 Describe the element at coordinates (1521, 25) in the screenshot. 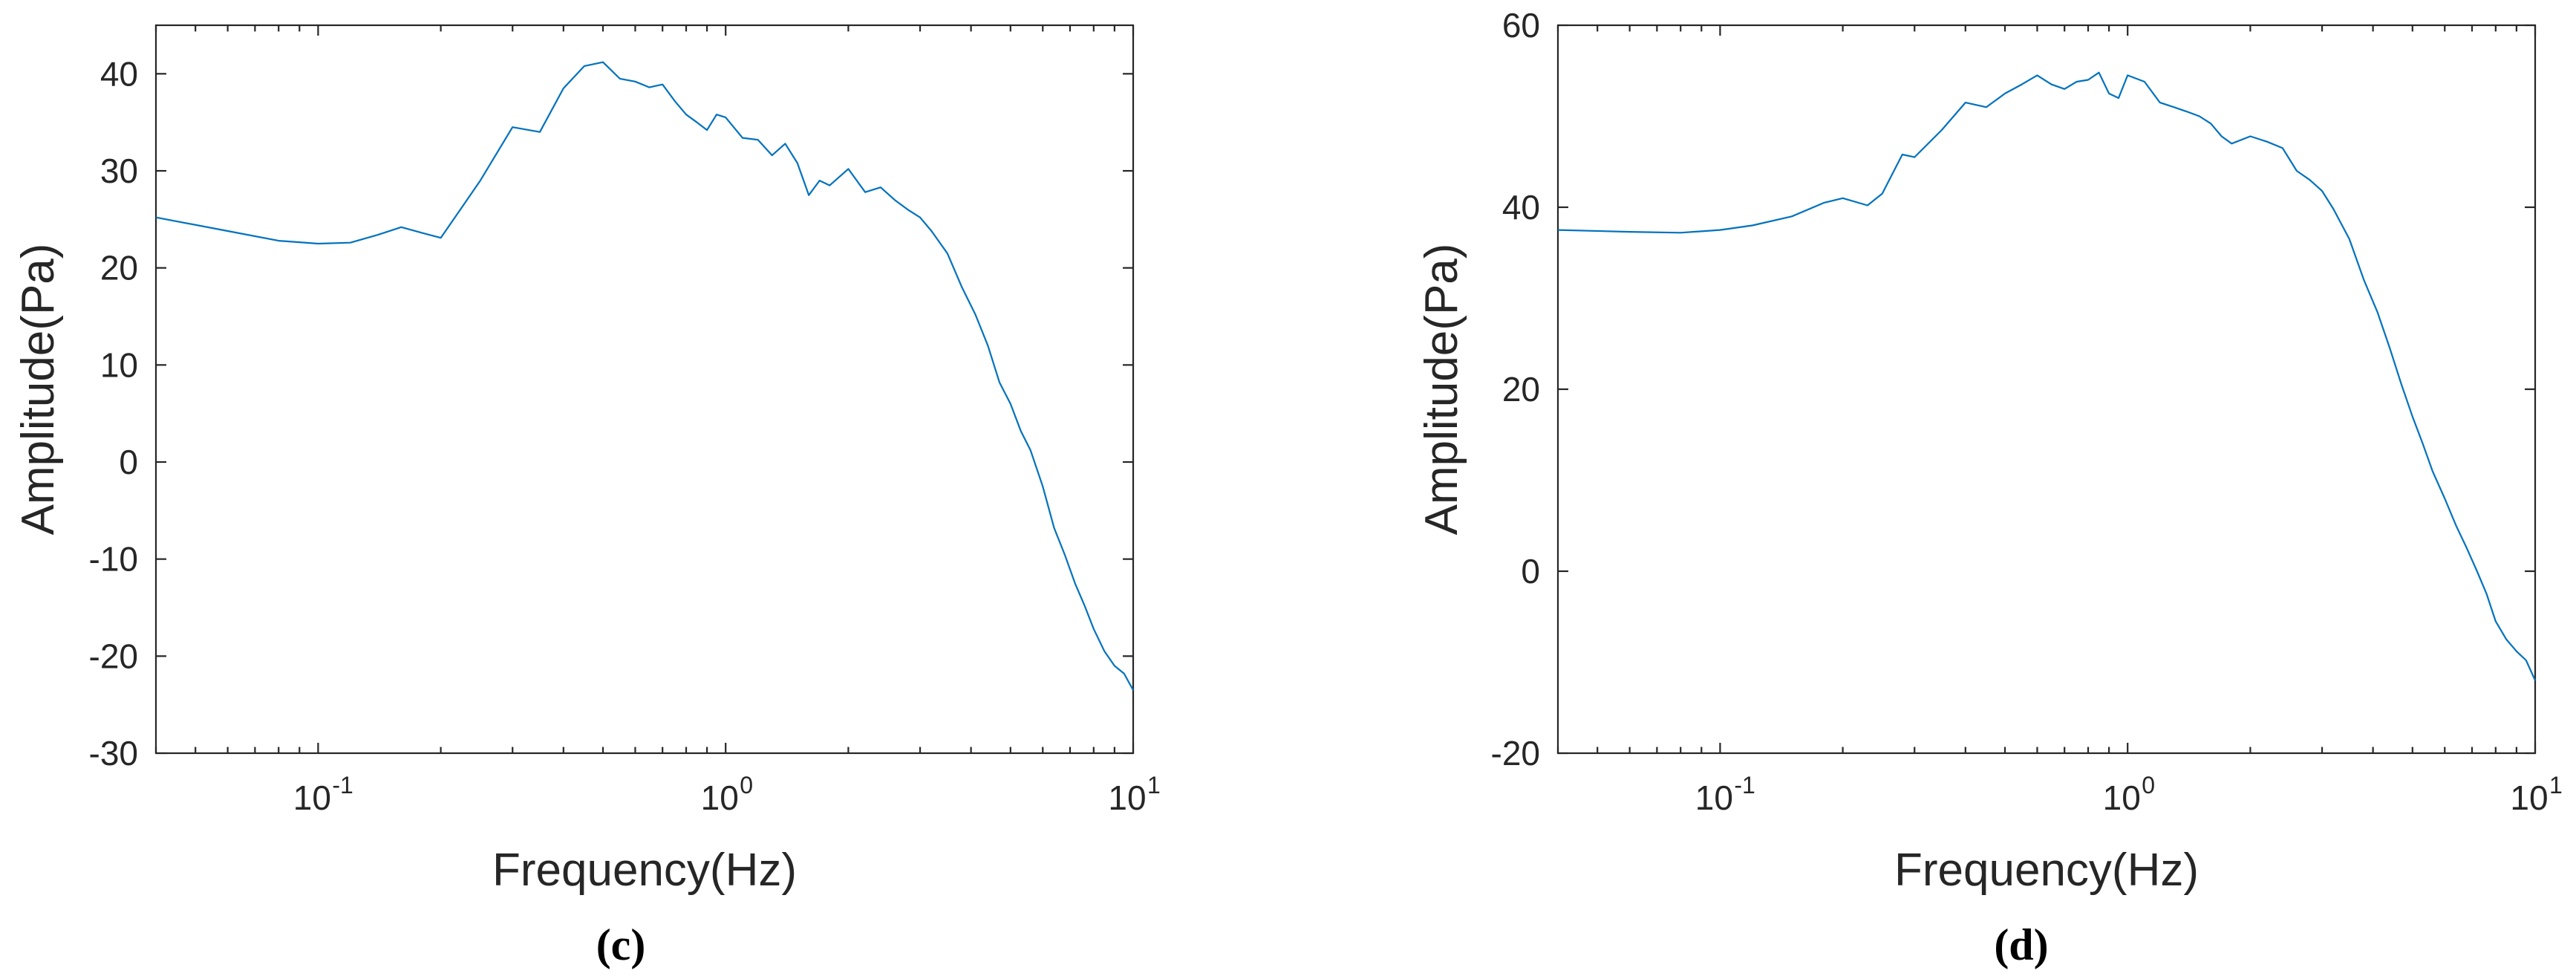

I see `y-tick-label: 60` at that location.